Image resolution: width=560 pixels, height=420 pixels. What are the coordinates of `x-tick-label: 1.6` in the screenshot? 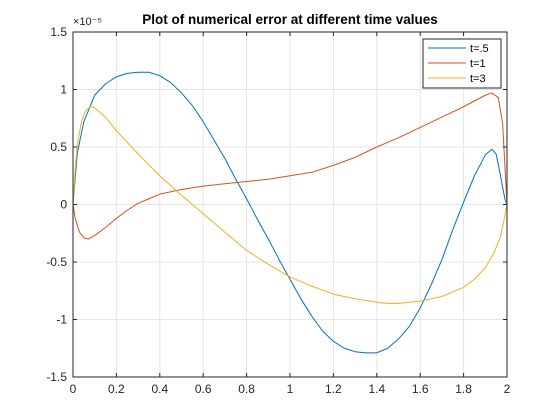 It's located at (420, 389).